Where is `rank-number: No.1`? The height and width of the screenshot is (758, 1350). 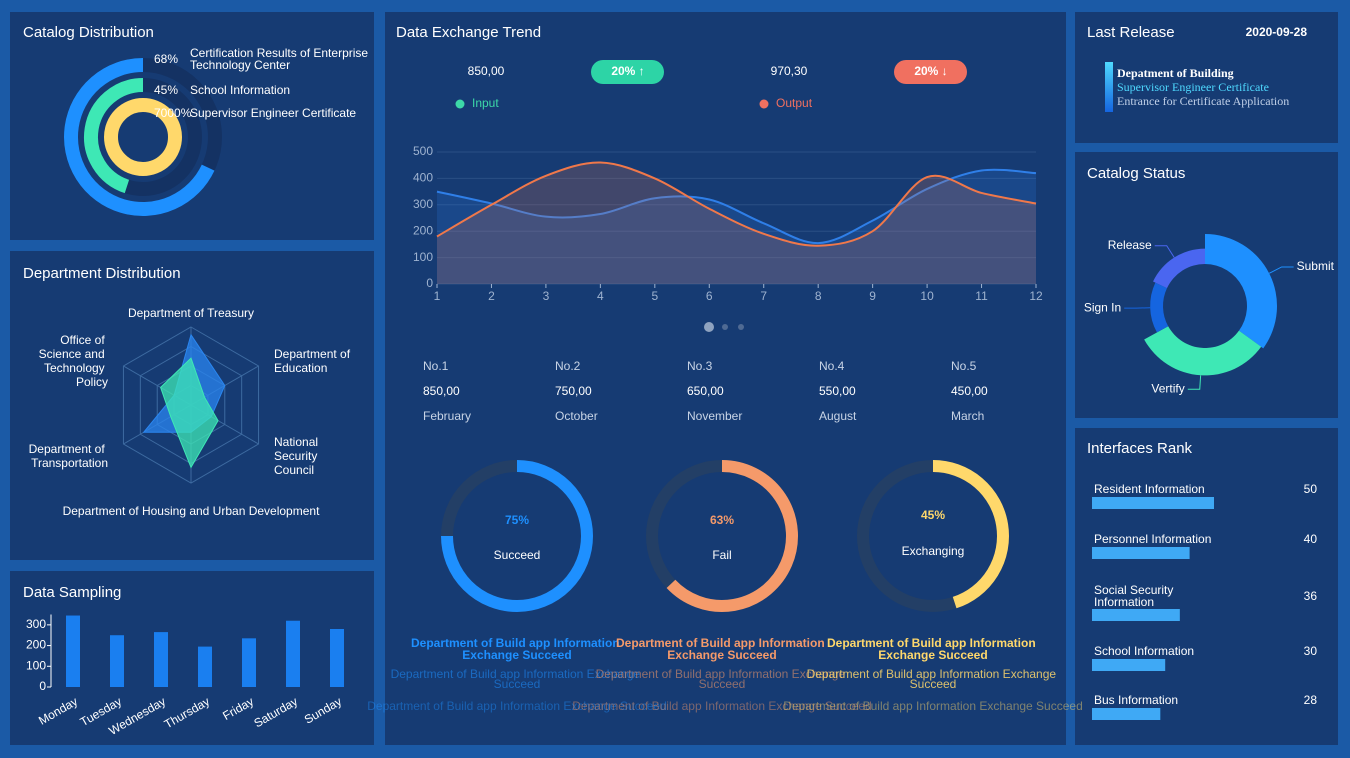 rank-number: No.1 is located at coordinates (436, 366).